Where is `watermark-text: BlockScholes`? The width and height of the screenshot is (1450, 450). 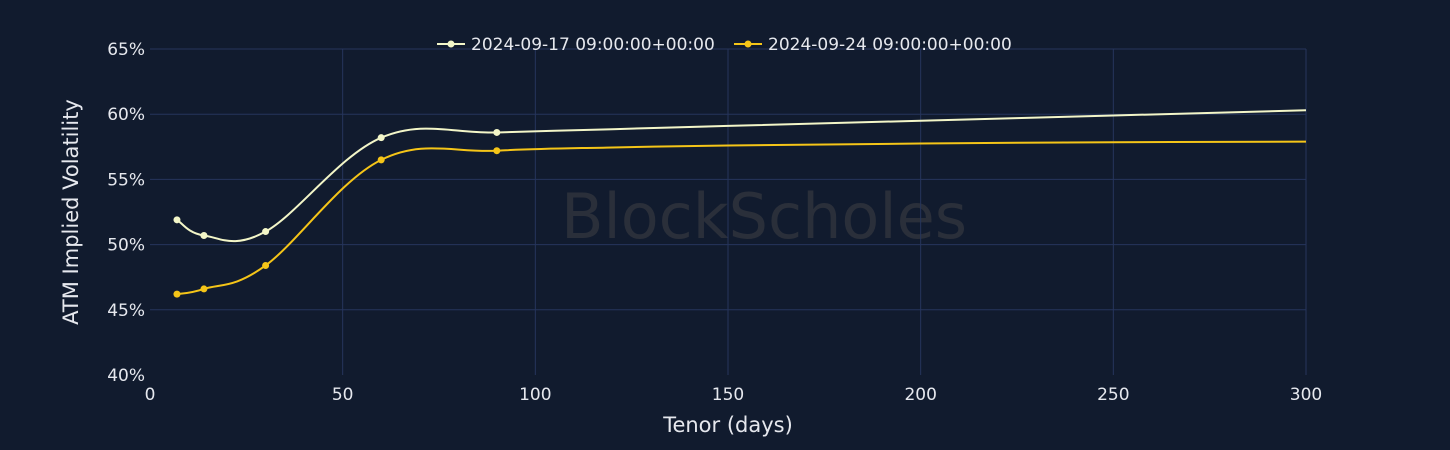 watermark-text: BlockScholes is located at coordinates (764, 216).